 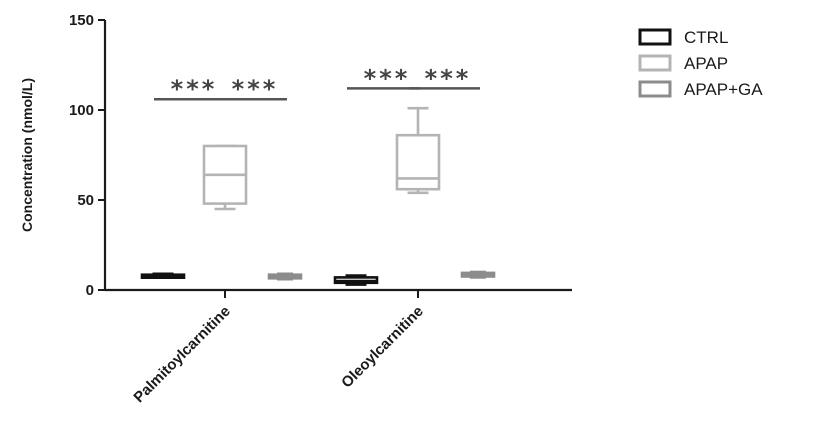 I want to click on legend-item: CTRL, so click(x=683, y=37).